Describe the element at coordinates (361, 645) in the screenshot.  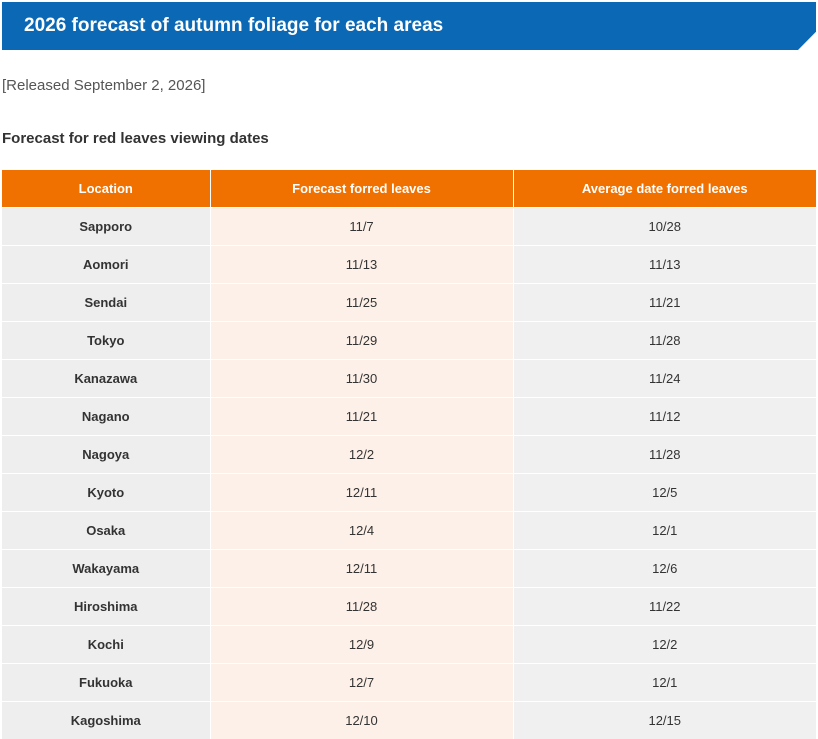
I see `forecast-date-cell: 12/9` at that location.